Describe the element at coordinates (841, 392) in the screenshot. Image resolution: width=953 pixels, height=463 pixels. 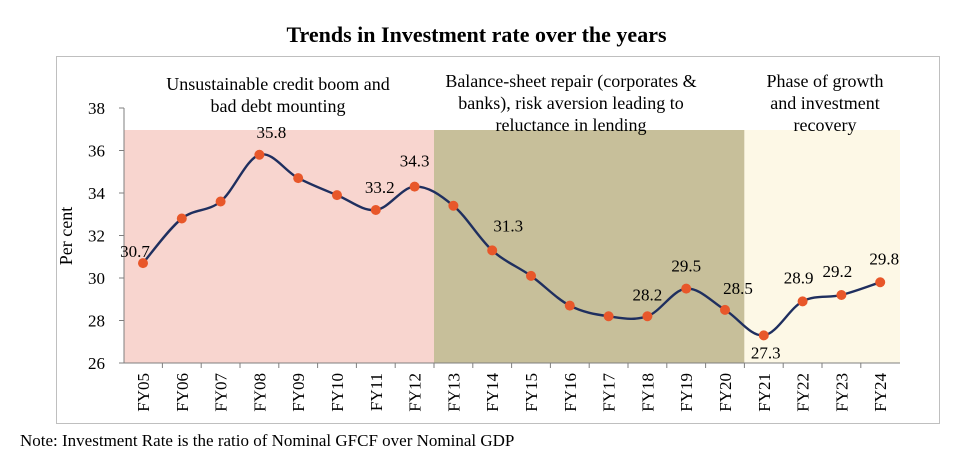
I see `x-tick-label-FY23: FY23` at that location.